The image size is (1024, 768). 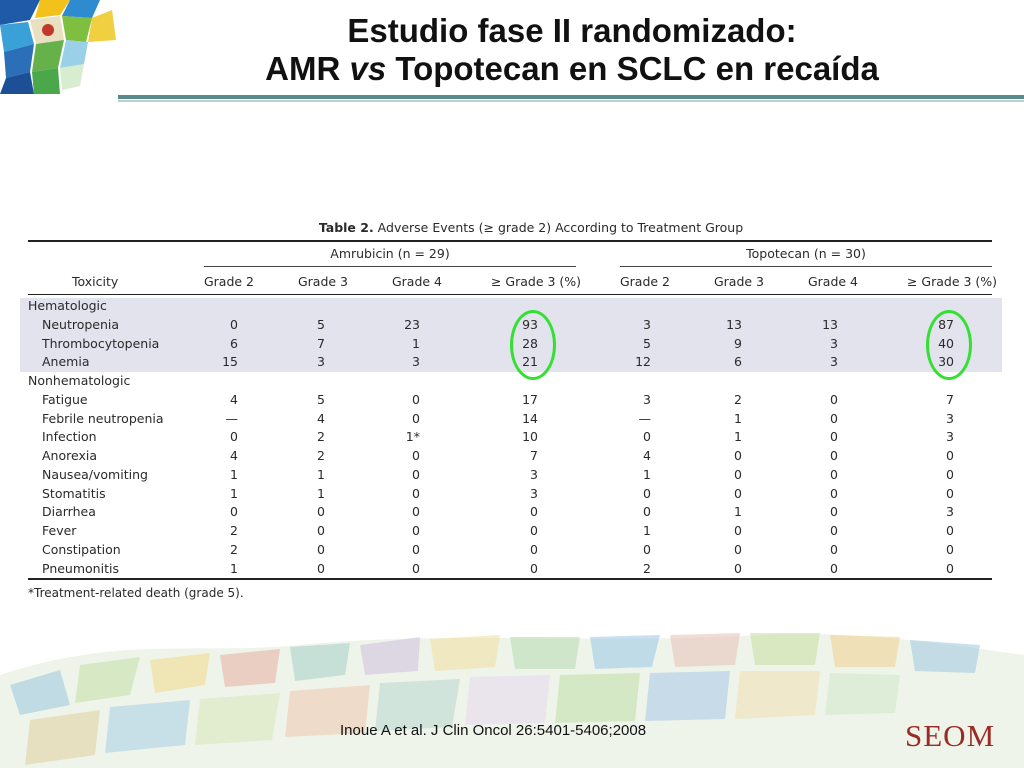 What do you see at coordinates (952, 281) in the screenshot?
I see `col-header: ≥ Grade 3 (%)` at bounding box center [952, 281].